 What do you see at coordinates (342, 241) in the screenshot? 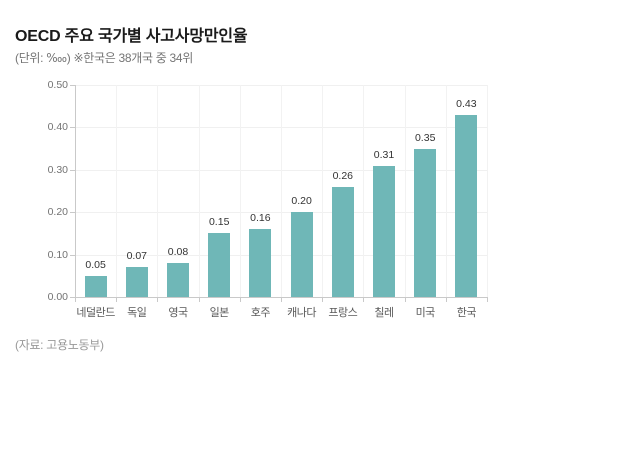
I see `bar-프랑스` at bounding box center [342, 241].